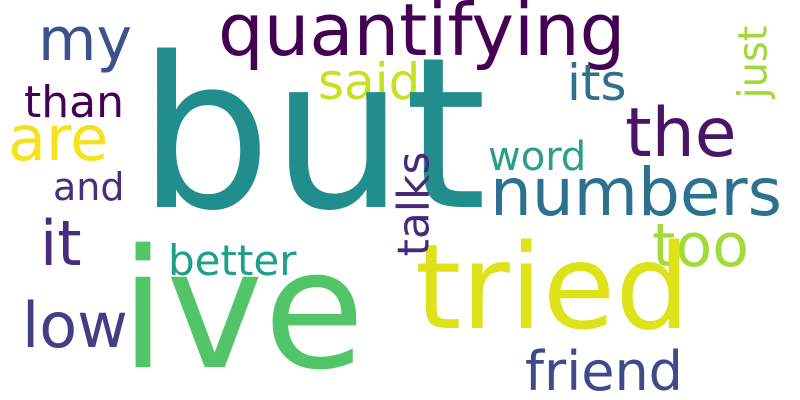 This screenshot has height=400, width=800. What do you see at coordinates (414, 204) in the screenshot?
I see `word-talks: talks` at bounding box center [414, 204].